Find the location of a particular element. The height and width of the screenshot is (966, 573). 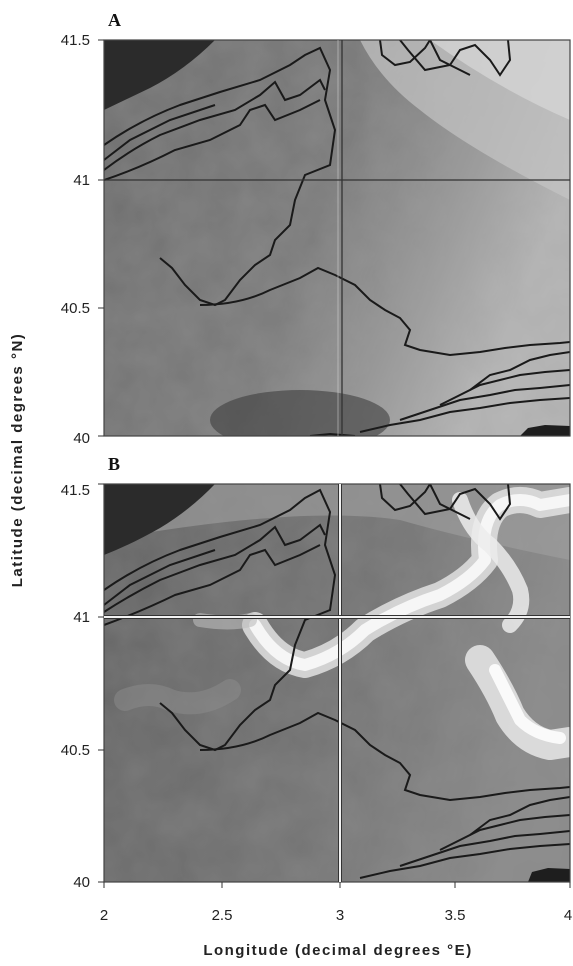

x-tick-label: 4 is located at coordinates (568, 915).